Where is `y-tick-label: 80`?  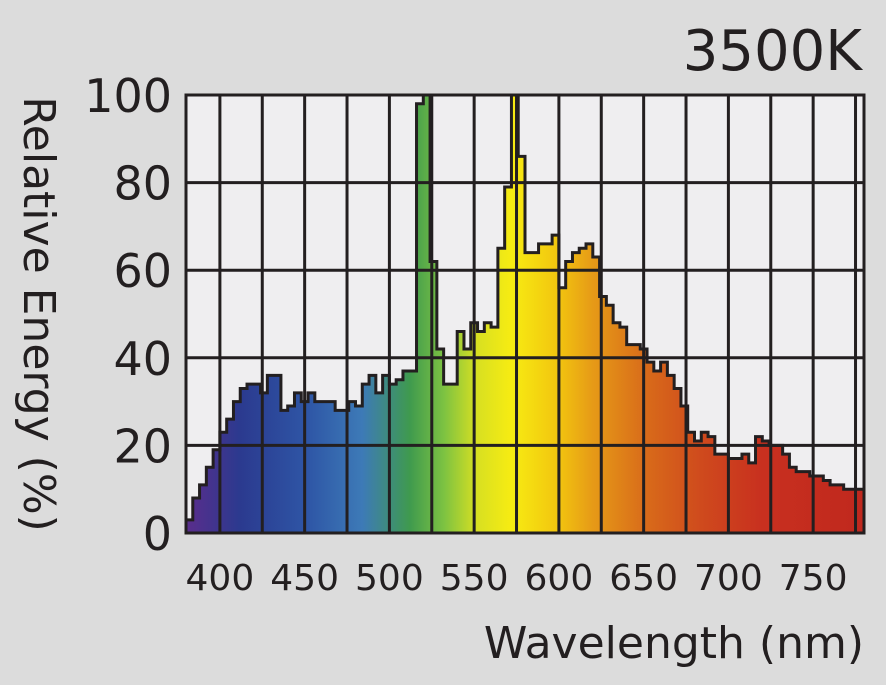
y-tick-label: 80 is located at coordinates (142, 184).